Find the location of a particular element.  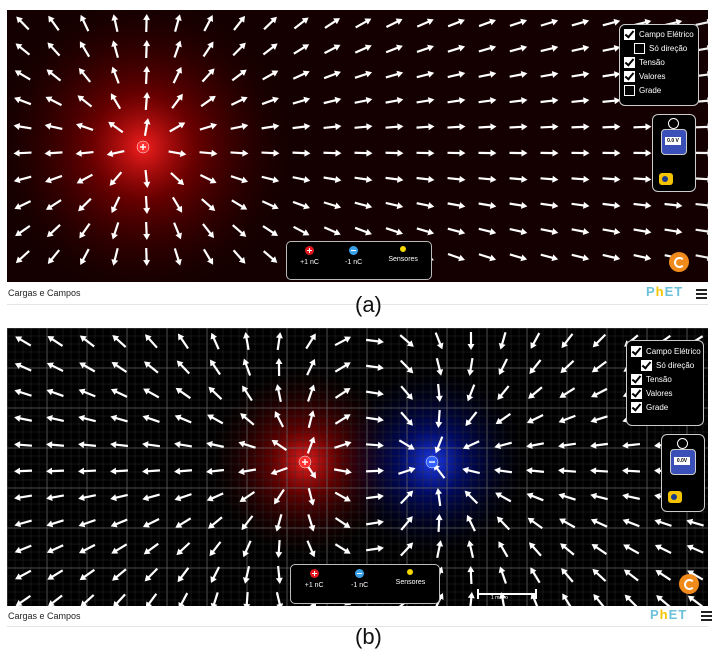

divider is located at coordinates (357, 304).